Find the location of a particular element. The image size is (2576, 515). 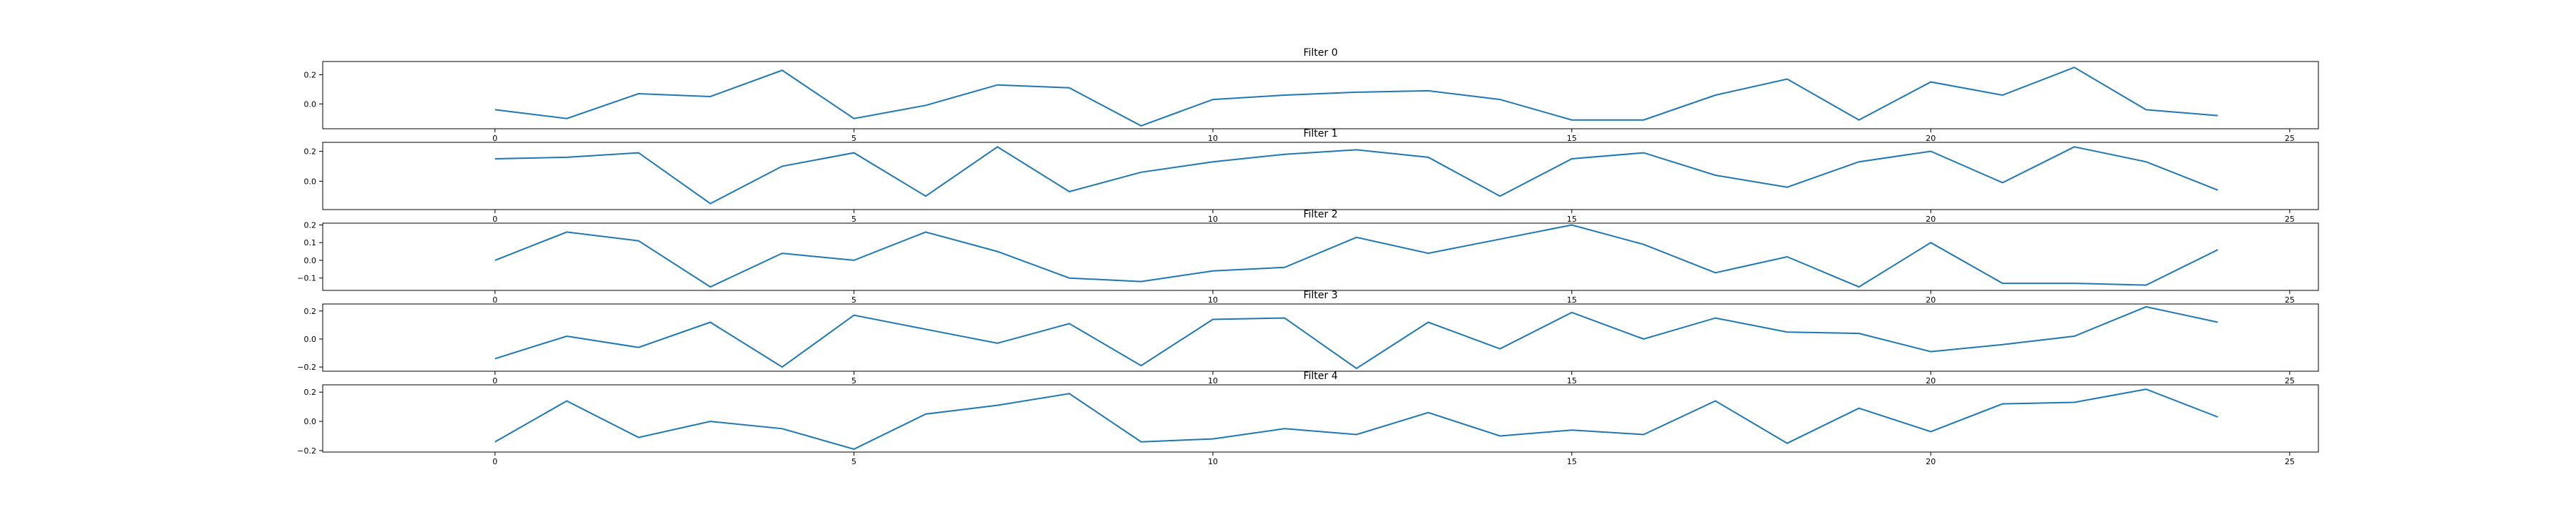

y-tick-label: 0.1 is located at coordinates (310, 242).